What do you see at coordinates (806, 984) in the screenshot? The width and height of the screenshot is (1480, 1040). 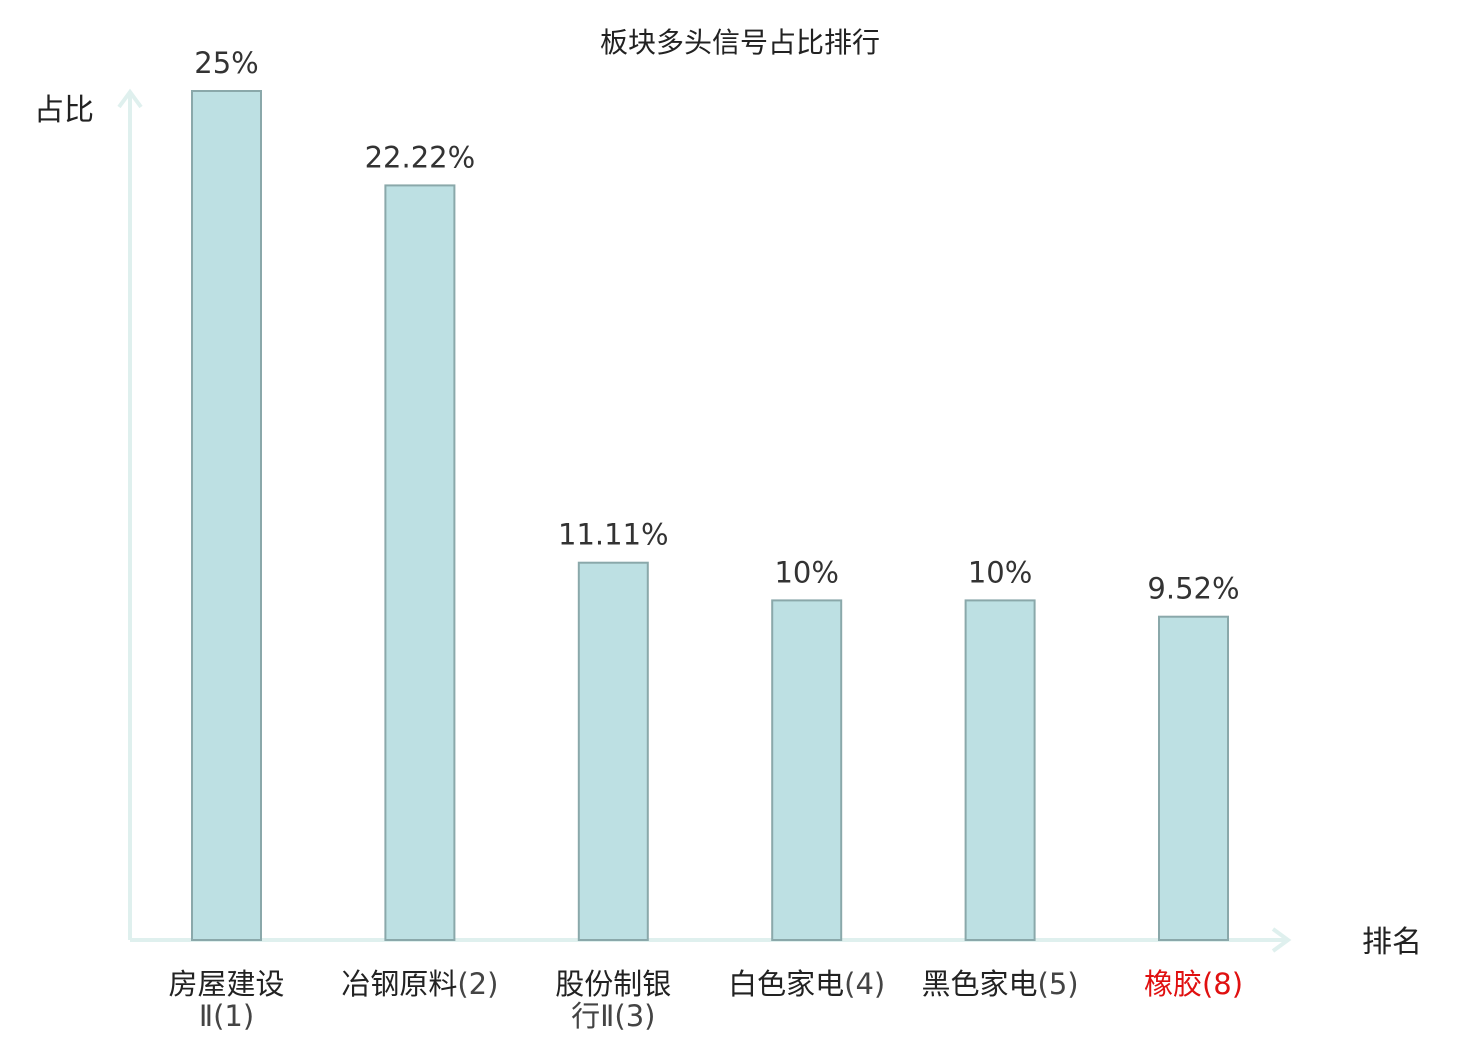 I see `category-label-4: 白色家电(4)` at bounding box center [806, 984].